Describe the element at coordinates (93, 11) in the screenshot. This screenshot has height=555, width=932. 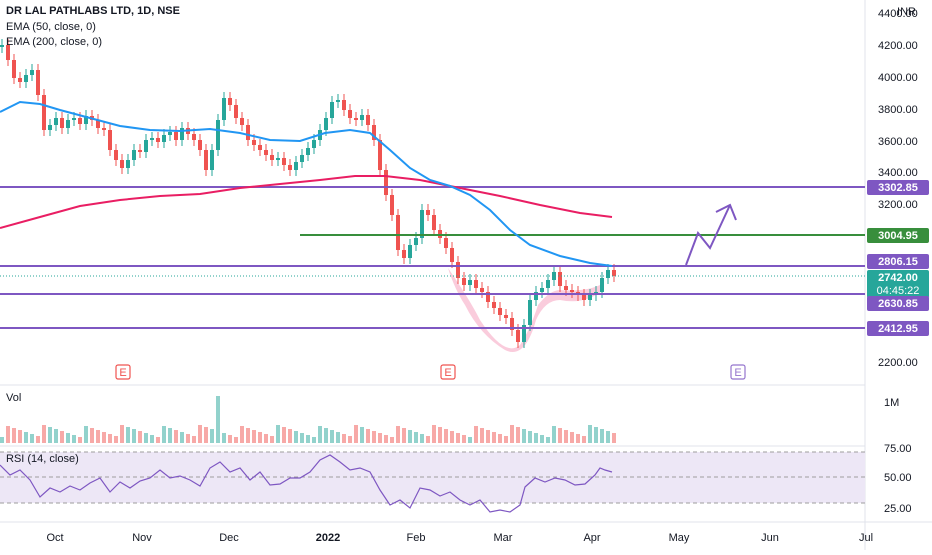
I see `chart-symbol-title: DR LAL PATHLABS LTD, 1D, NSE` at that location.